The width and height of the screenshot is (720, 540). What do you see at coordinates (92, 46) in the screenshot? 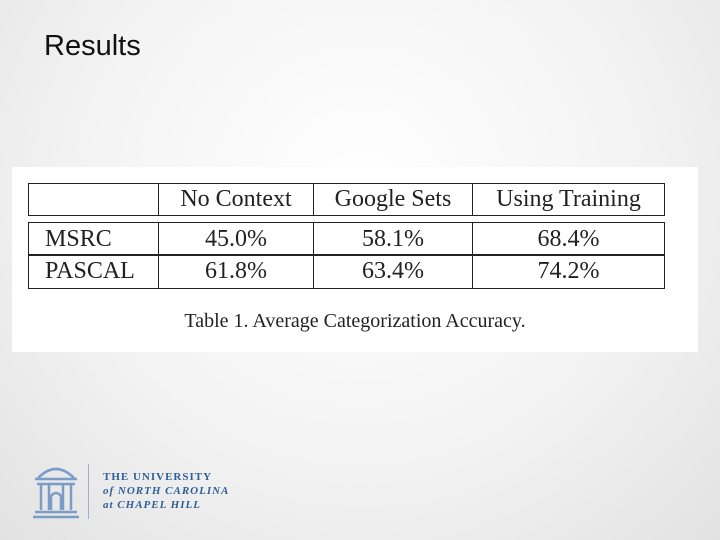
I see `slide-title: Results` at bounding box center [92, 46].